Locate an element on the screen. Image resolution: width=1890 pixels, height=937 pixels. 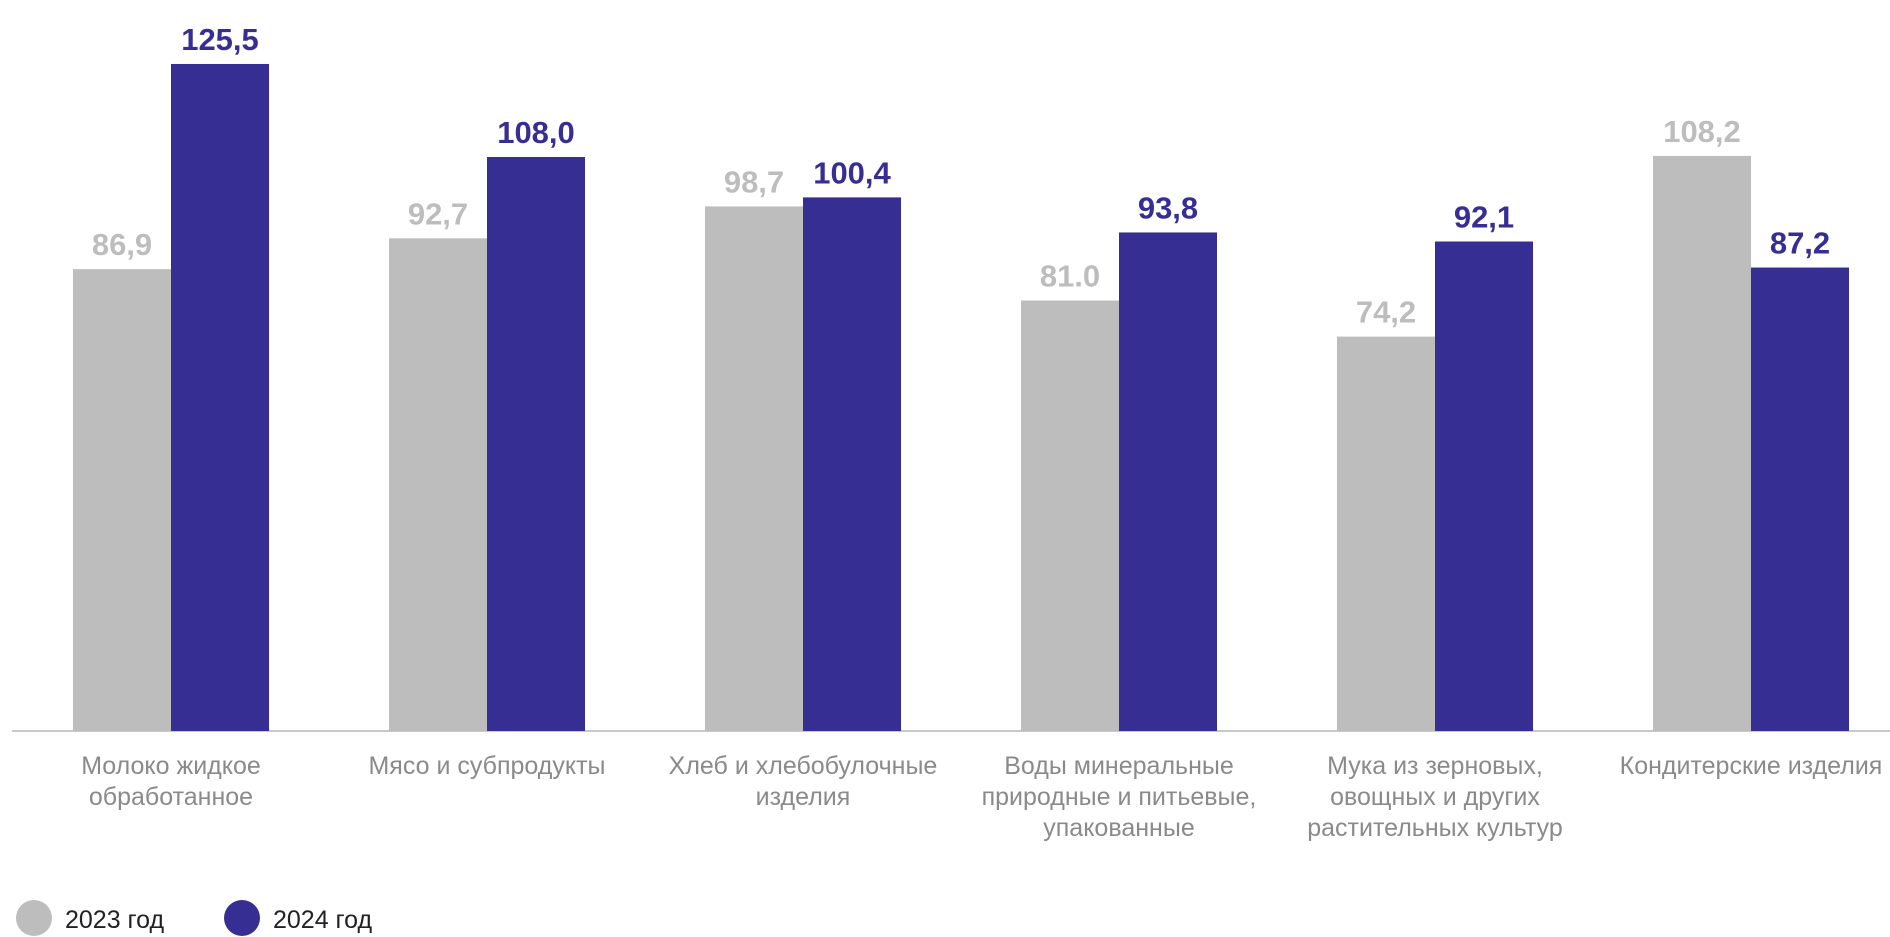
category-label-line: Хлеб и хлебобулочные is located at coordinates (803, 766).